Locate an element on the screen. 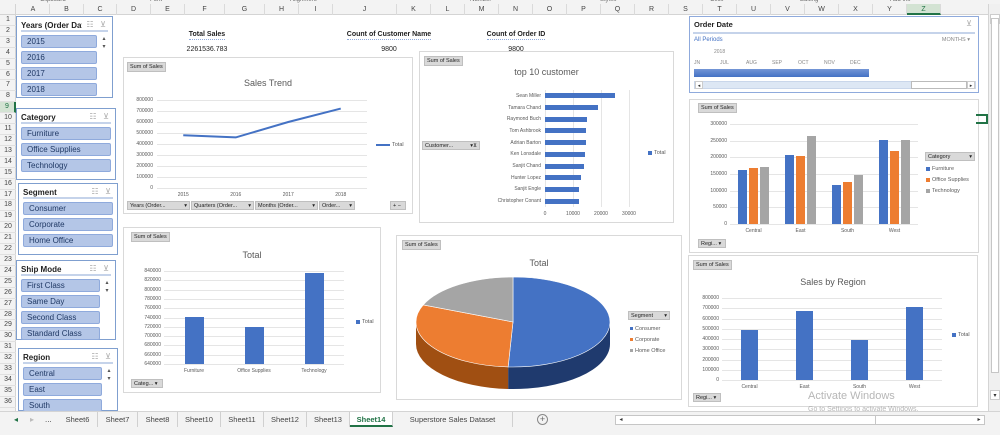 The width and height of the screenshot is (1000, 435). bar-technology-total is located at coordinates (314, 318).